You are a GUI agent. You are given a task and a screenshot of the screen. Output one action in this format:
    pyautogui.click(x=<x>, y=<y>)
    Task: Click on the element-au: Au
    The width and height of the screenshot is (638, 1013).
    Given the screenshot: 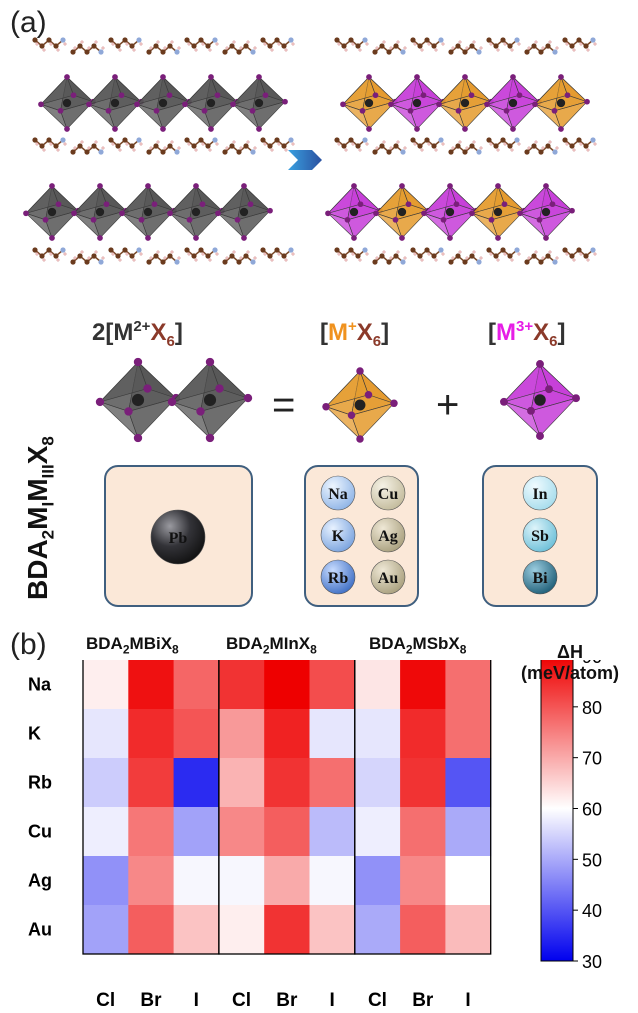 What is the action you would take?
    pyautogui.click(x=388, y=577)
    